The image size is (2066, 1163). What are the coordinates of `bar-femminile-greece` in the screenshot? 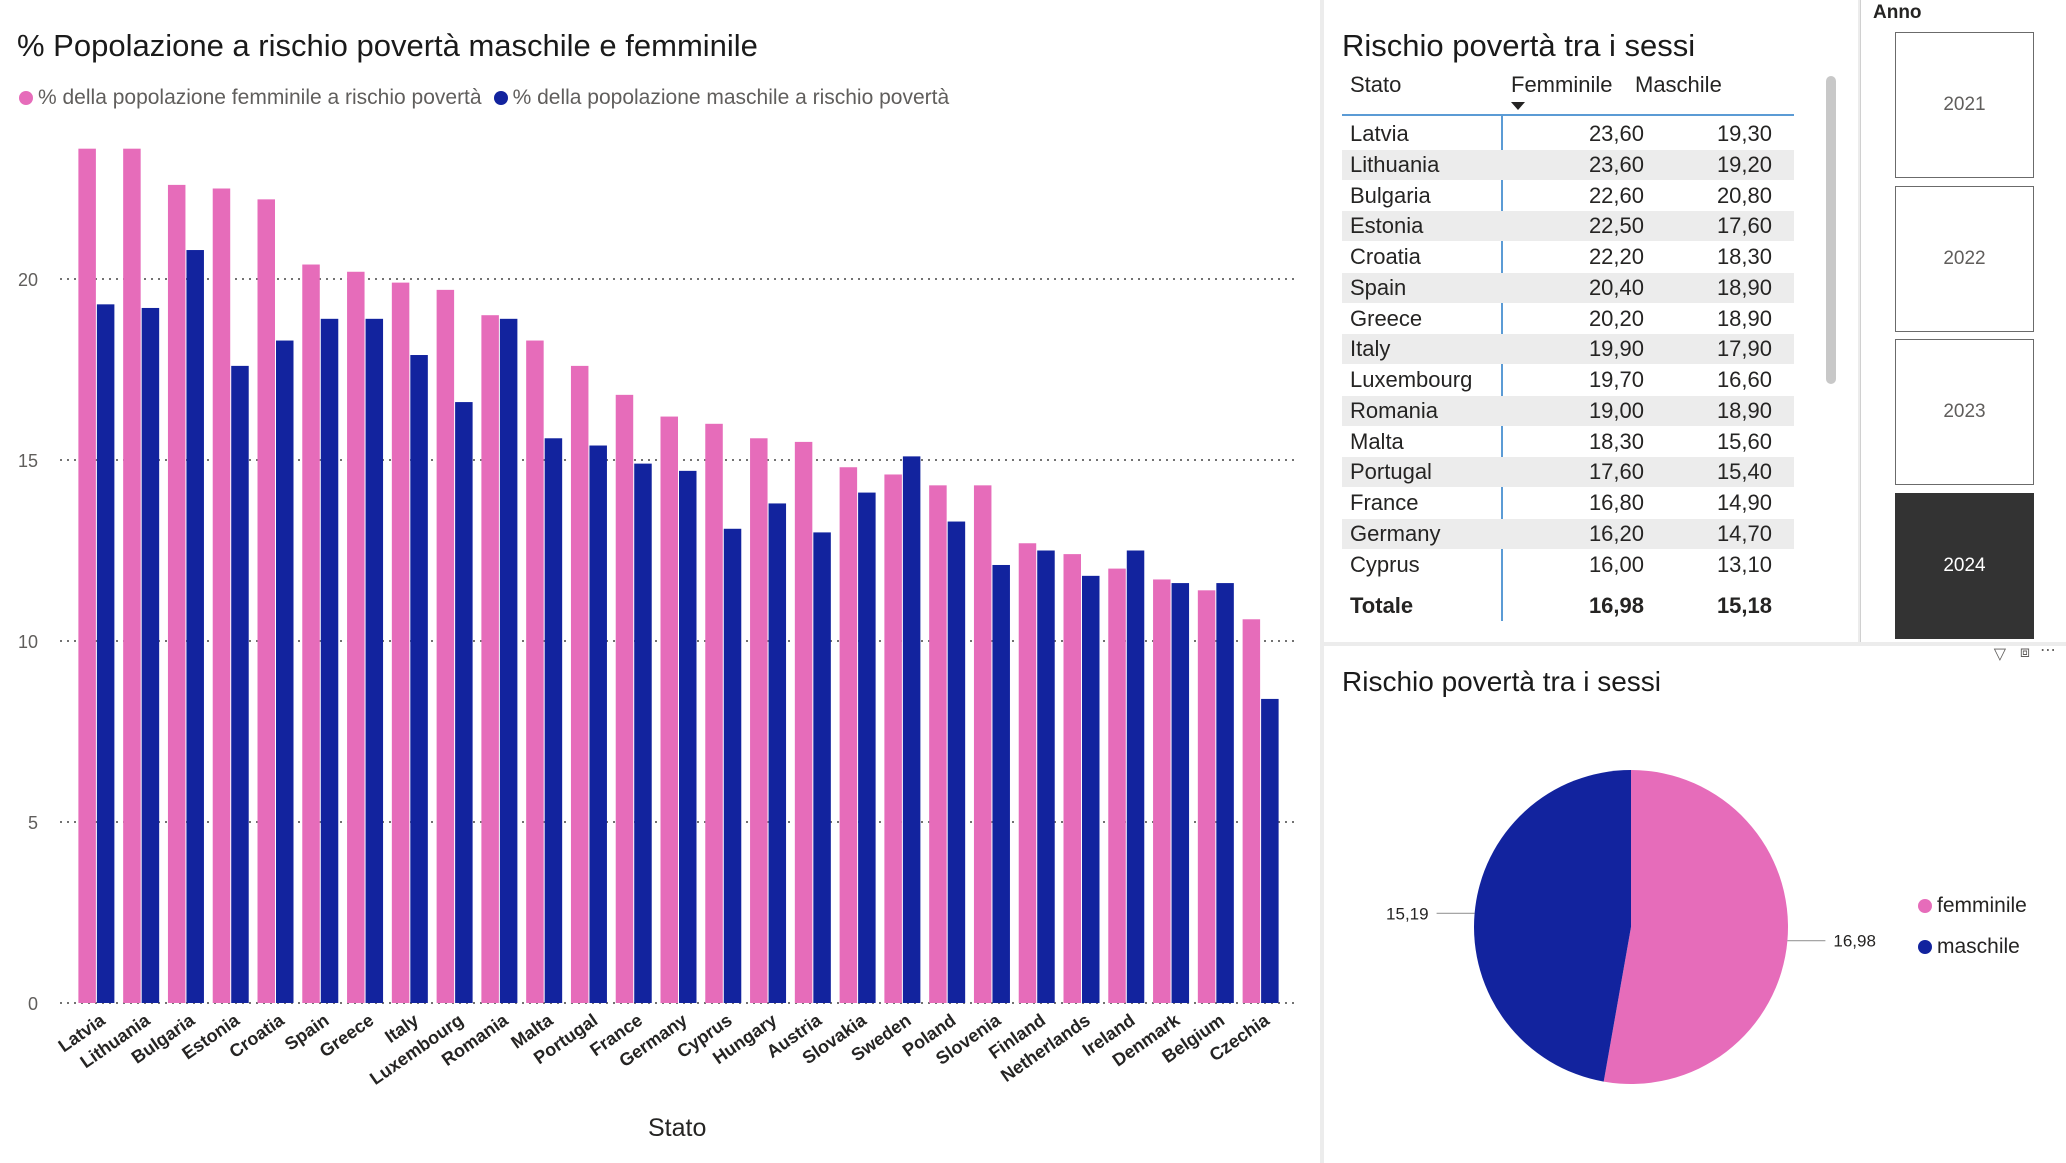 It's located at (356, 637).